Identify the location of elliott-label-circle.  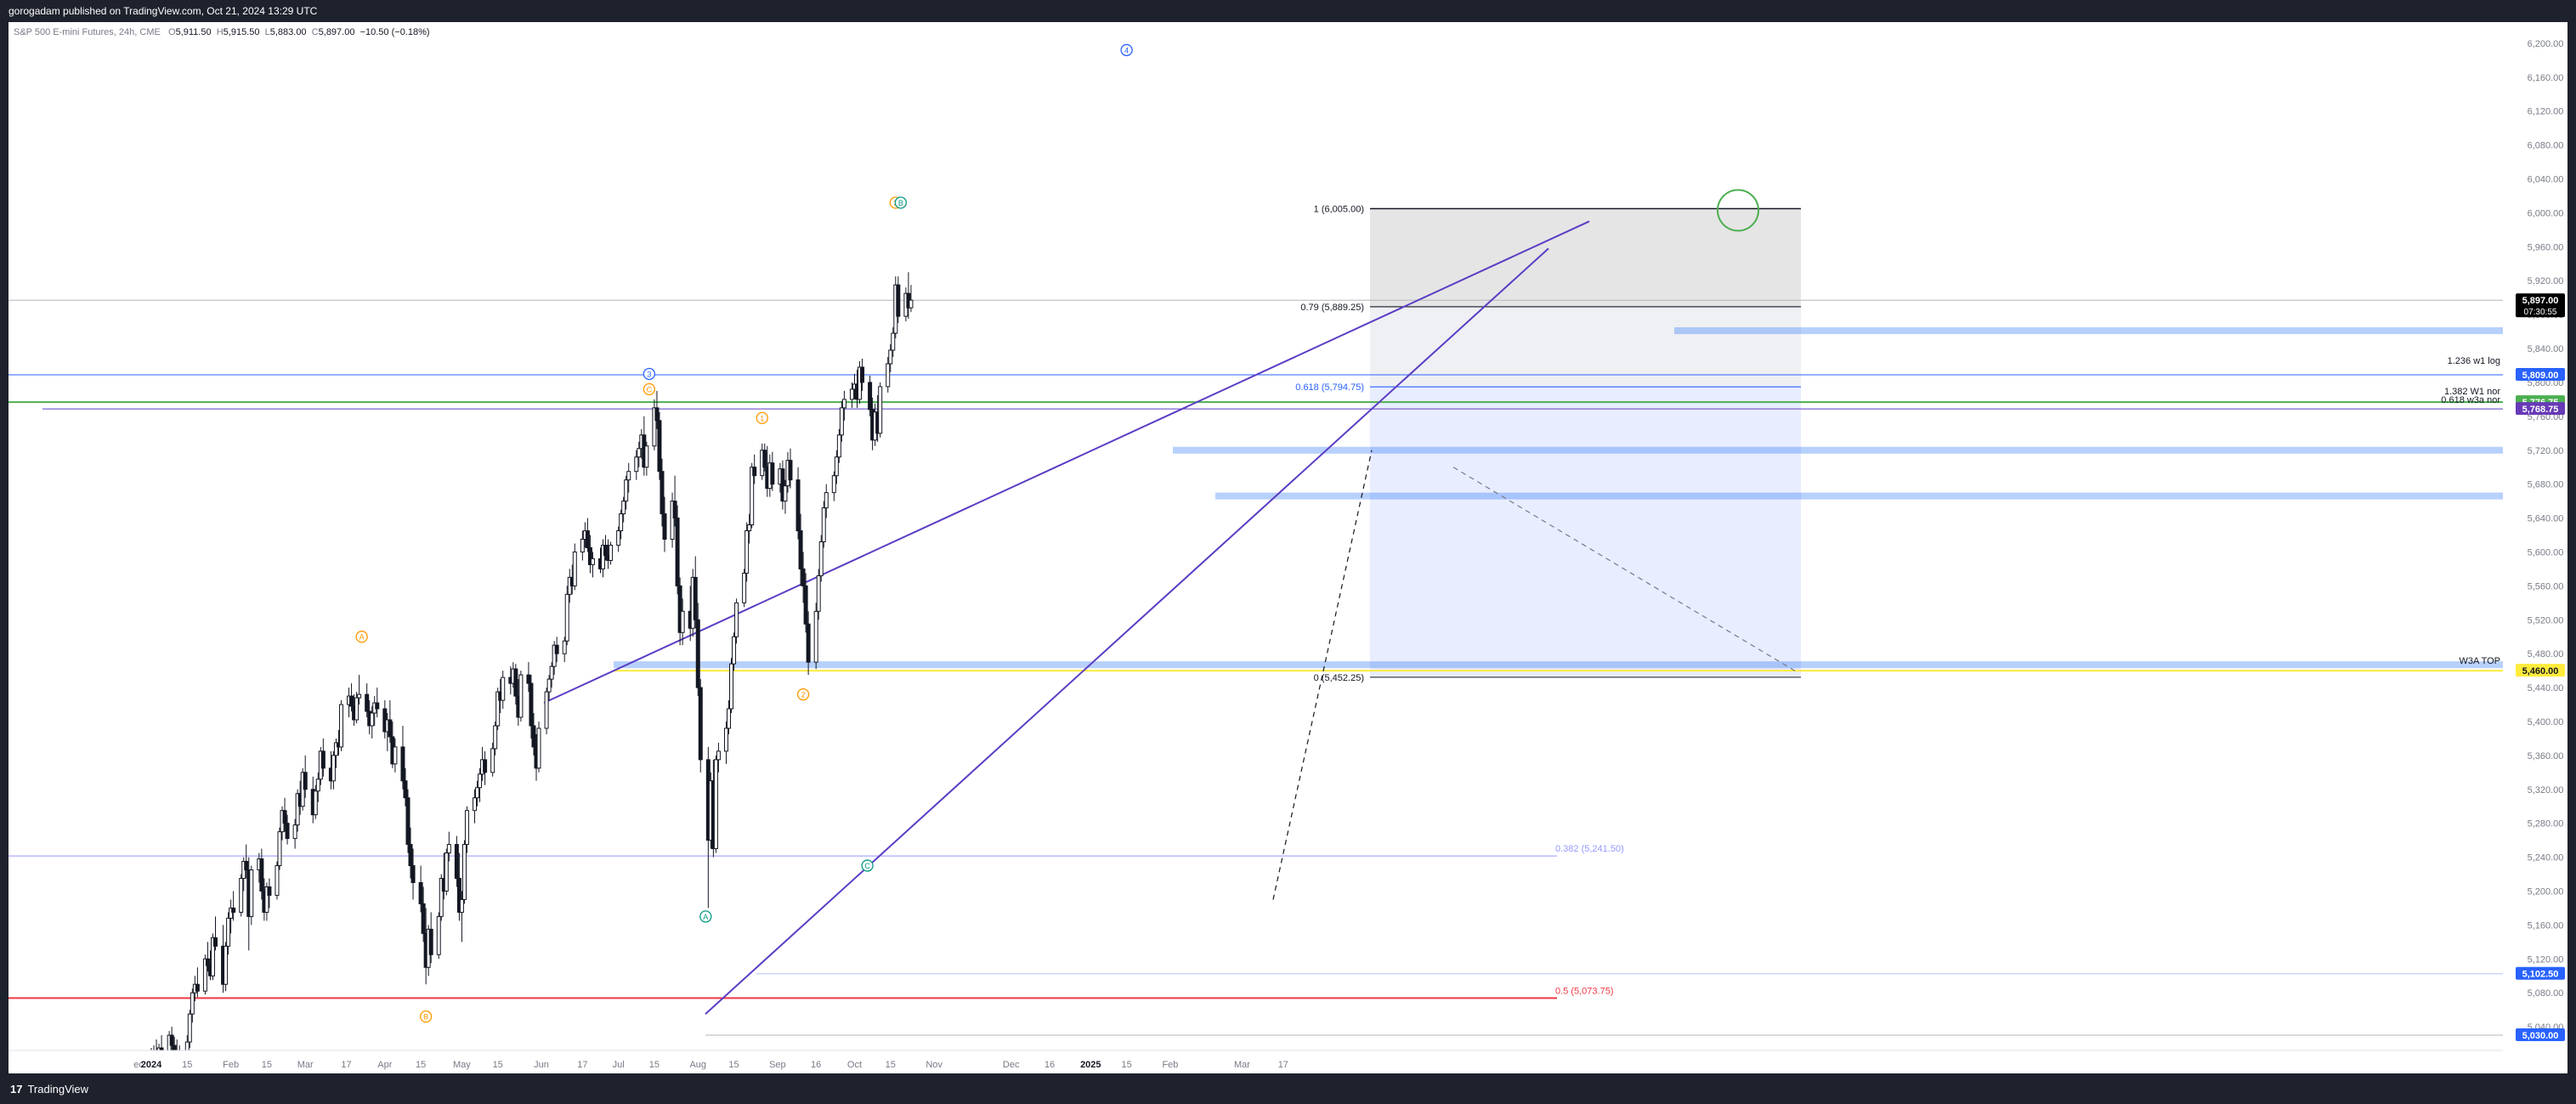
(867, 865).